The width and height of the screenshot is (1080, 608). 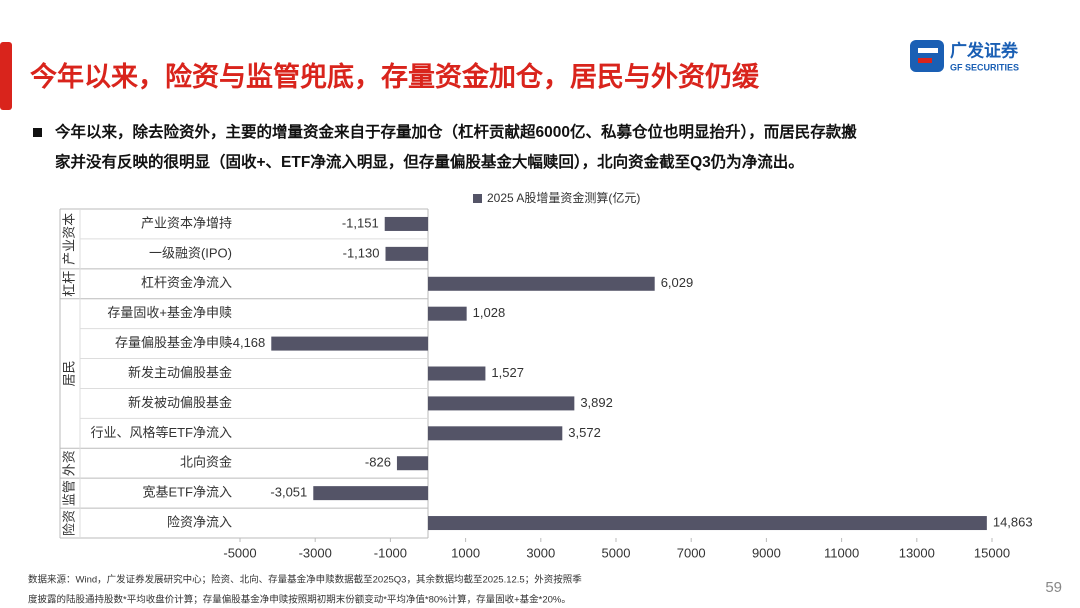 What do you see at coordinates (465, 552) in the screenshot?
I see `x-tick-label: 1000` at bounding box center [465, 552].